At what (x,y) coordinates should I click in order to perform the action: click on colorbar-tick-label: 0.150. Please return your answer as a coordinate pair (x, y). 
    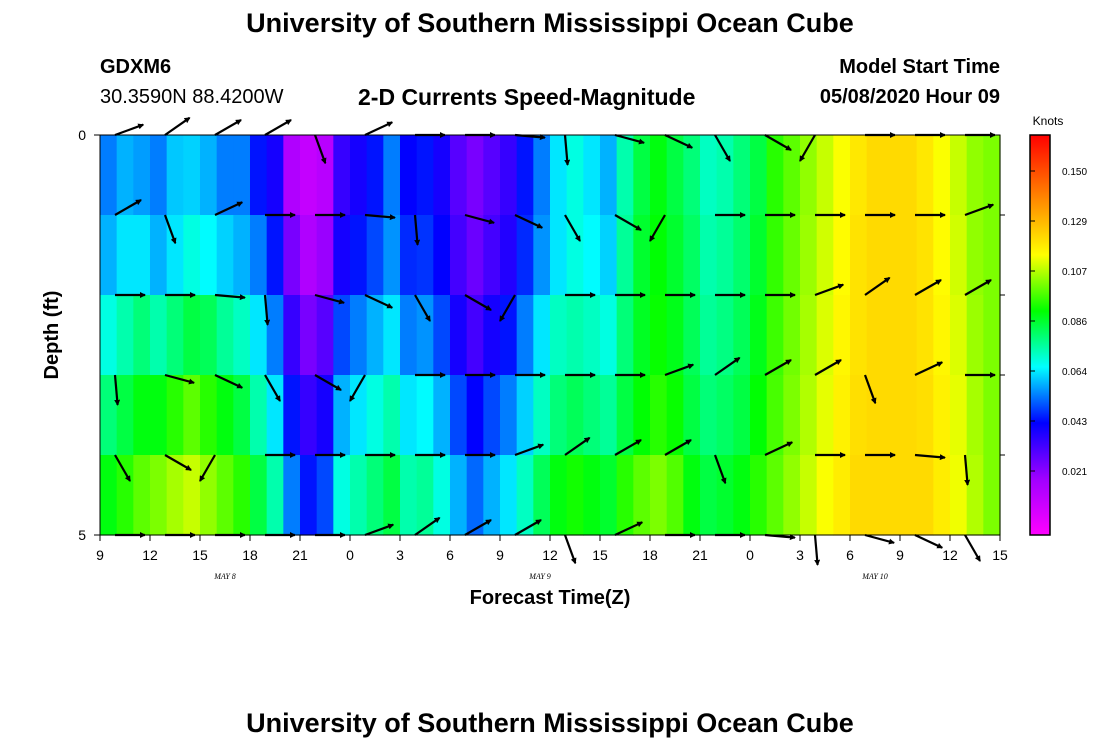
    Looking at the image, I should click on (1074, 172).